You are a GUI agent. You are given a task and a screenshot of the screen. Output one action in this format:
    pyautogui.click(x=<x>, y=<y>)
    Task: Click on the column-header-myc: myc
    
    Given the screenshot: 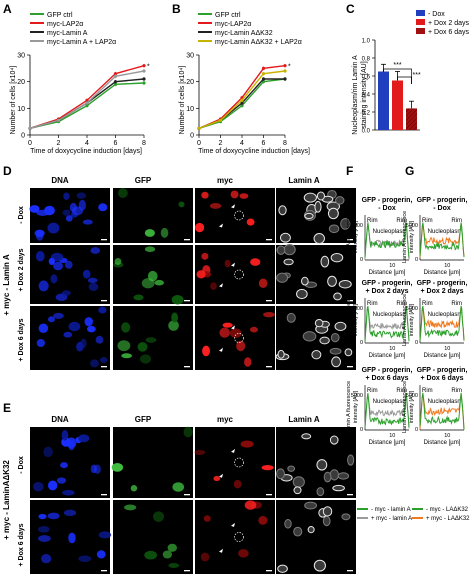 What is the action you would take?
    pyautogui.click(x=225, y=180)
    